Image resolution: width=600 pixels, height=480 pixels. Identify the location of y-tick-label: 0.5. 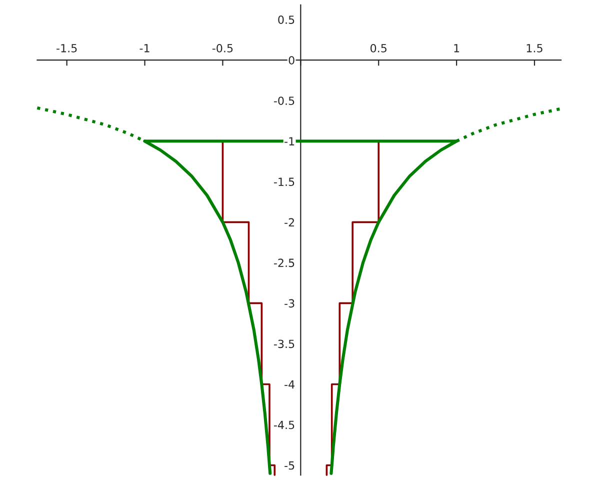
(286, 20).